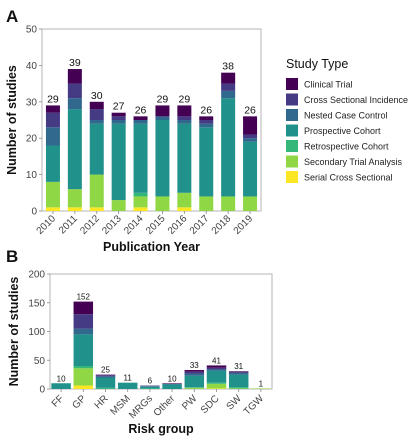 Image resolution: width=409 pixels, height=440 pixels. Describe the element at coordinates (353, 162) in the screenshot. I see `legend-item-label: Secondary Trial Analysis` at that location.